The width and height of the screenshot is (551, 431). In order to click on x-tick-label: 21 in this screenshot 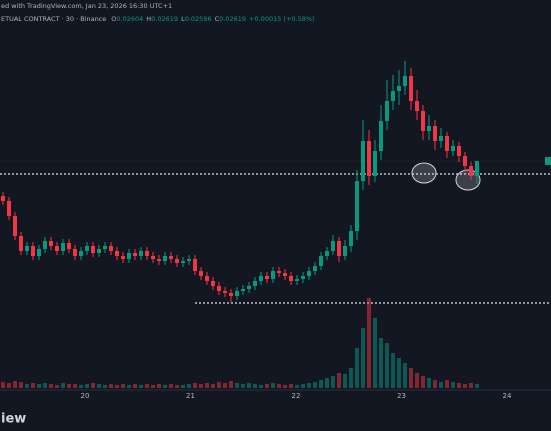, I will do `click(190, 396)`.